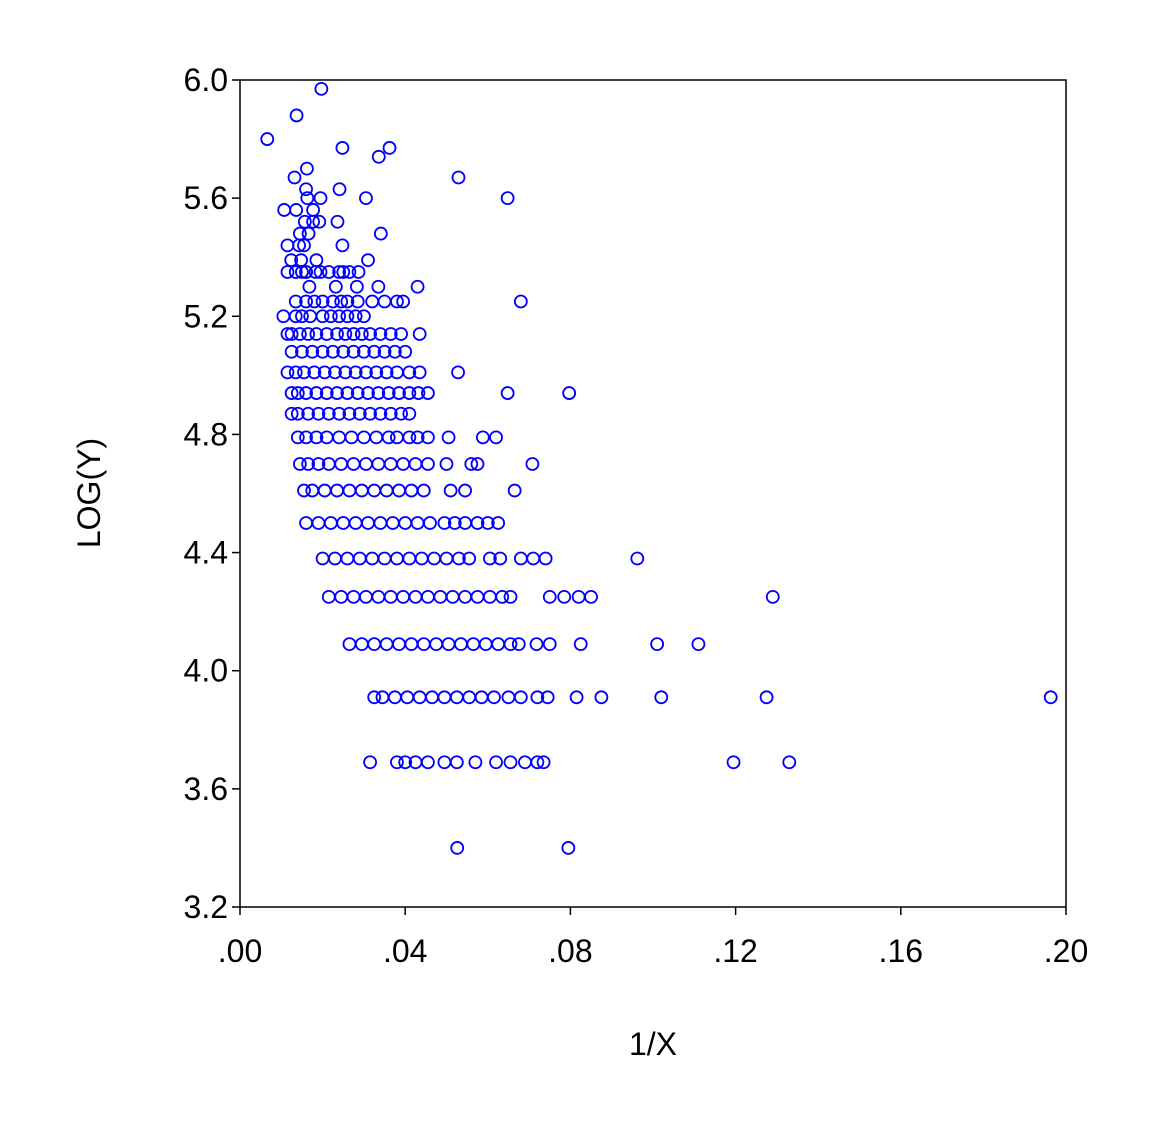  Describe the element at coordinates (206, 316) in the screenshot. I see `y-tick-label: 5.2` at that location.